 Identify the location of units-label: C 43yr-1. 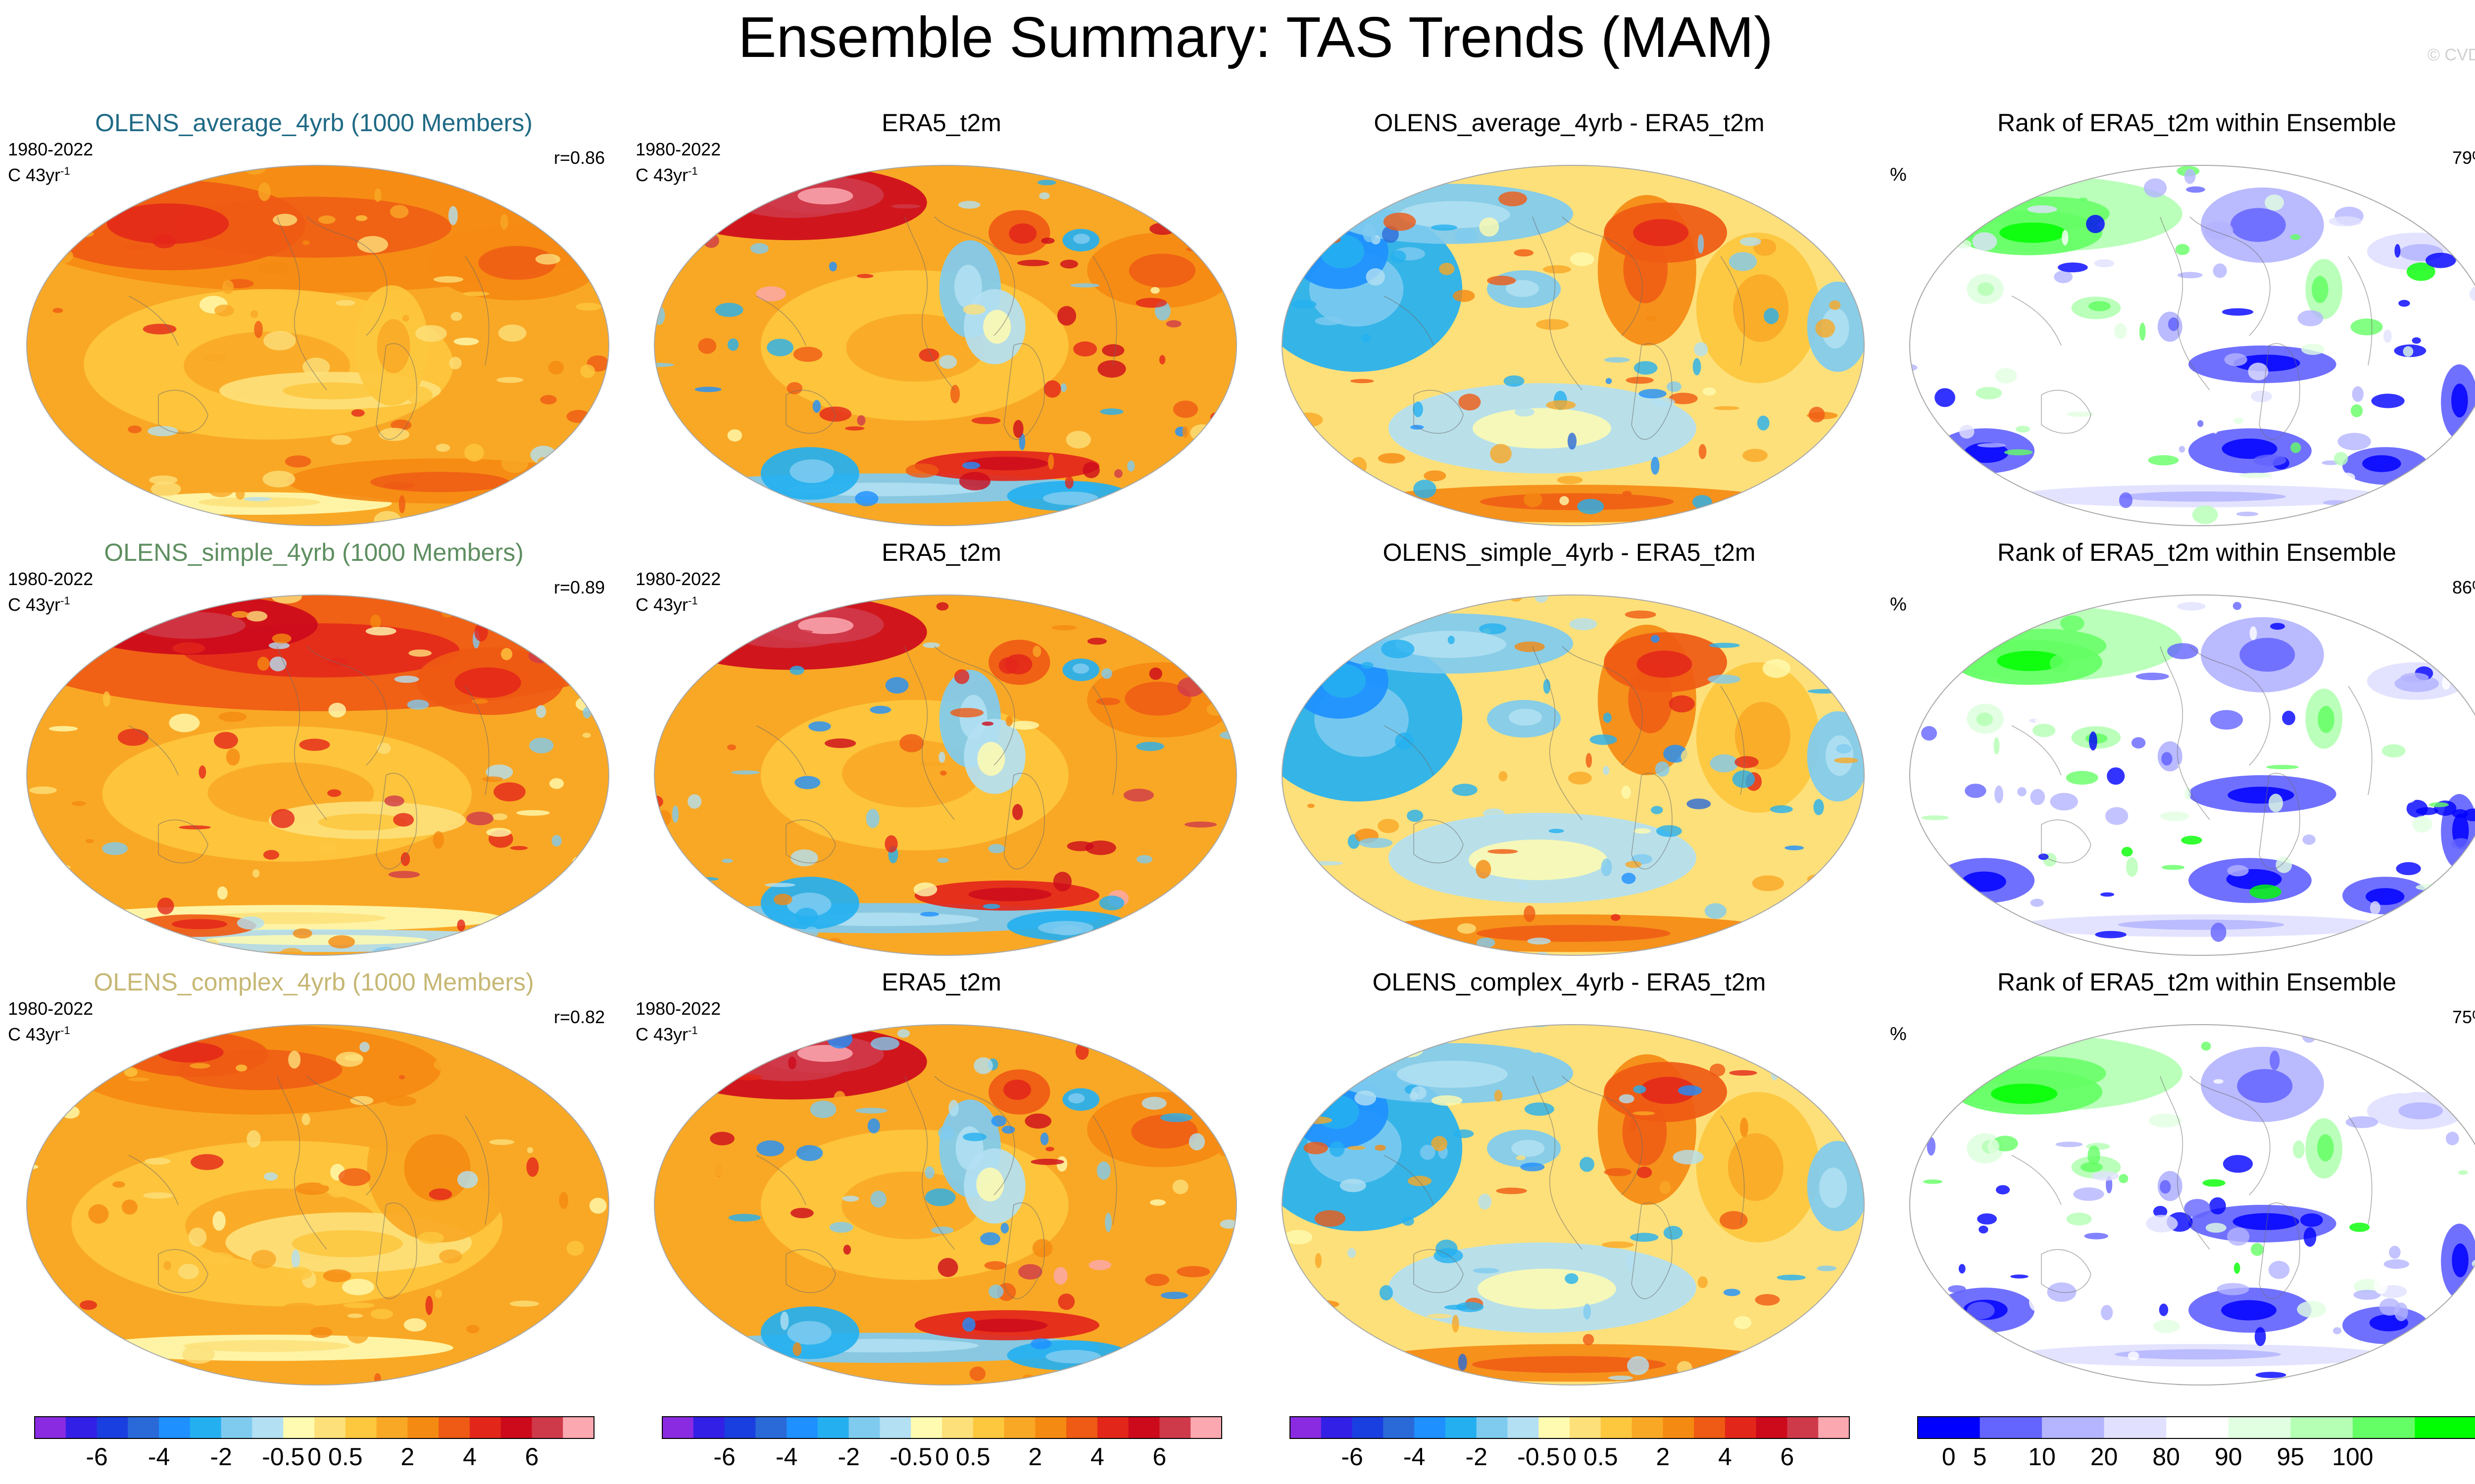
(39, 175).